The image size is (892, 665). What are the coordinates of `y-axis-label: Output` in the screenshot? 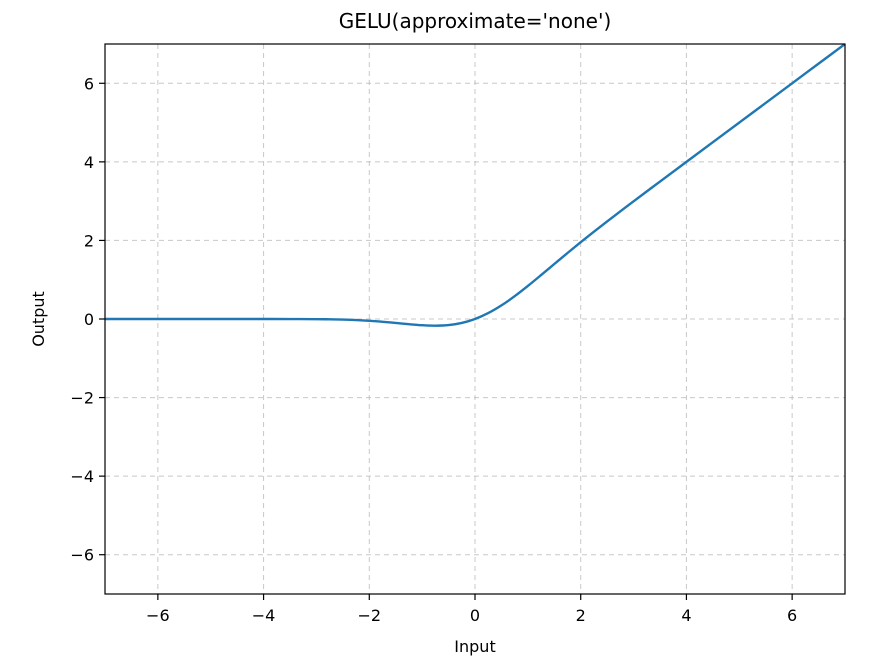 It's located at (38, 319).